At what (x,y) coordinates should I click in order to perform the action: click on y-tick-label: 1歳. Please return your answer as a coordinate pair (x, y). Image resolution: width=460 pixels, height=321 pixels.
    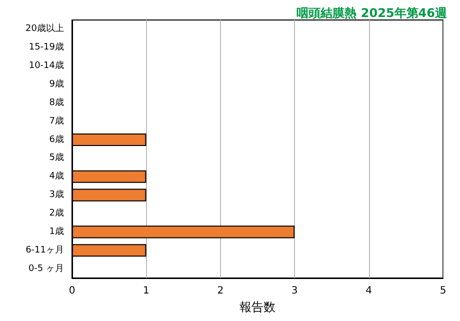
    Looking at the image, I should click on (56, 231).